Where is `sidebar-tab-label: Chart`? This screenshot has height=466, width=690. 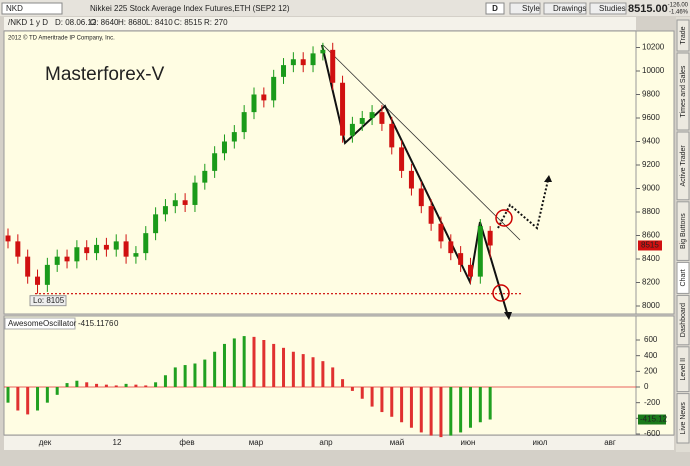 sidebar-tab-label: Chart is located at coordinates (683, 277).